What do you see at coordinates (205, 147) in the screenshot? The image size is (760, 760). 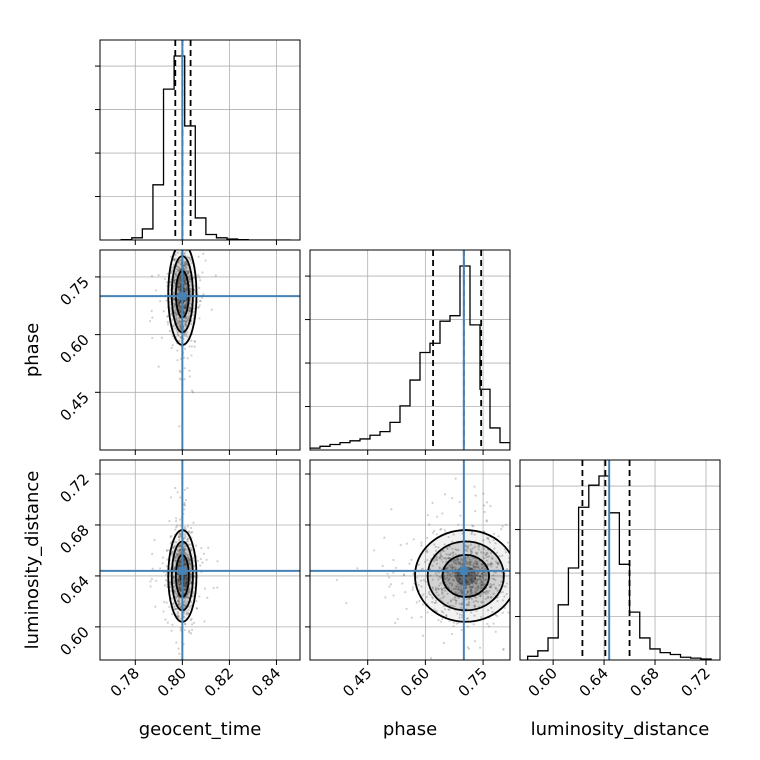 I see `histogram-geocent_time` at bounding box center [205, 147].